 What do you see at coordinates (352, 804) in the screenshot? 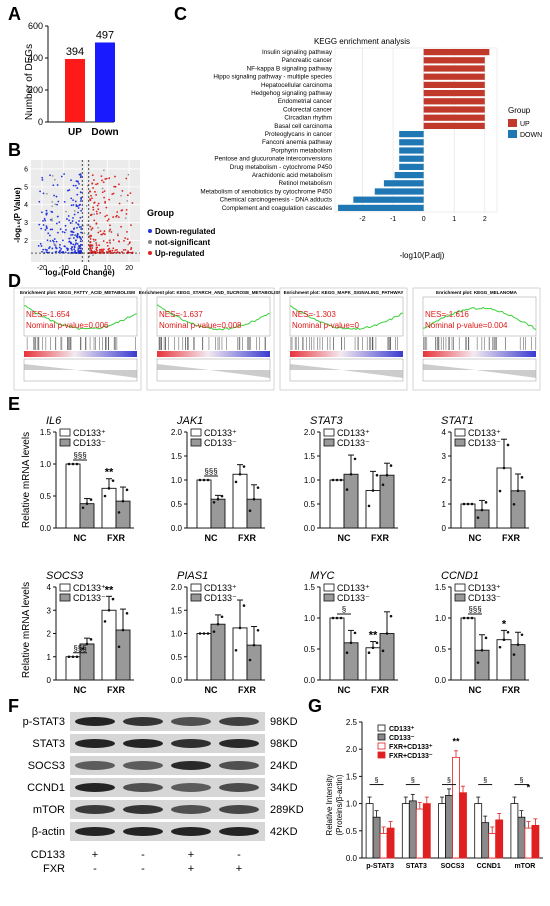
I see `panel-g-y-tick-label: 1.0` at bounding box center [352, 804].